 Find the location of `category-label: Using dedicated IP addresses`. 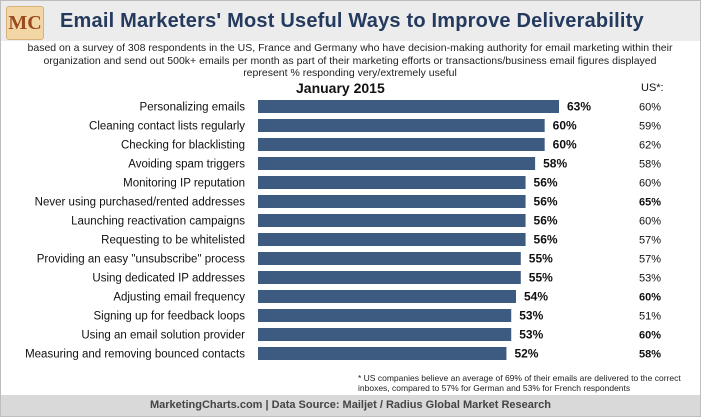

category-label: Using dedicated IP addresses is located at coordinates (168, 279).